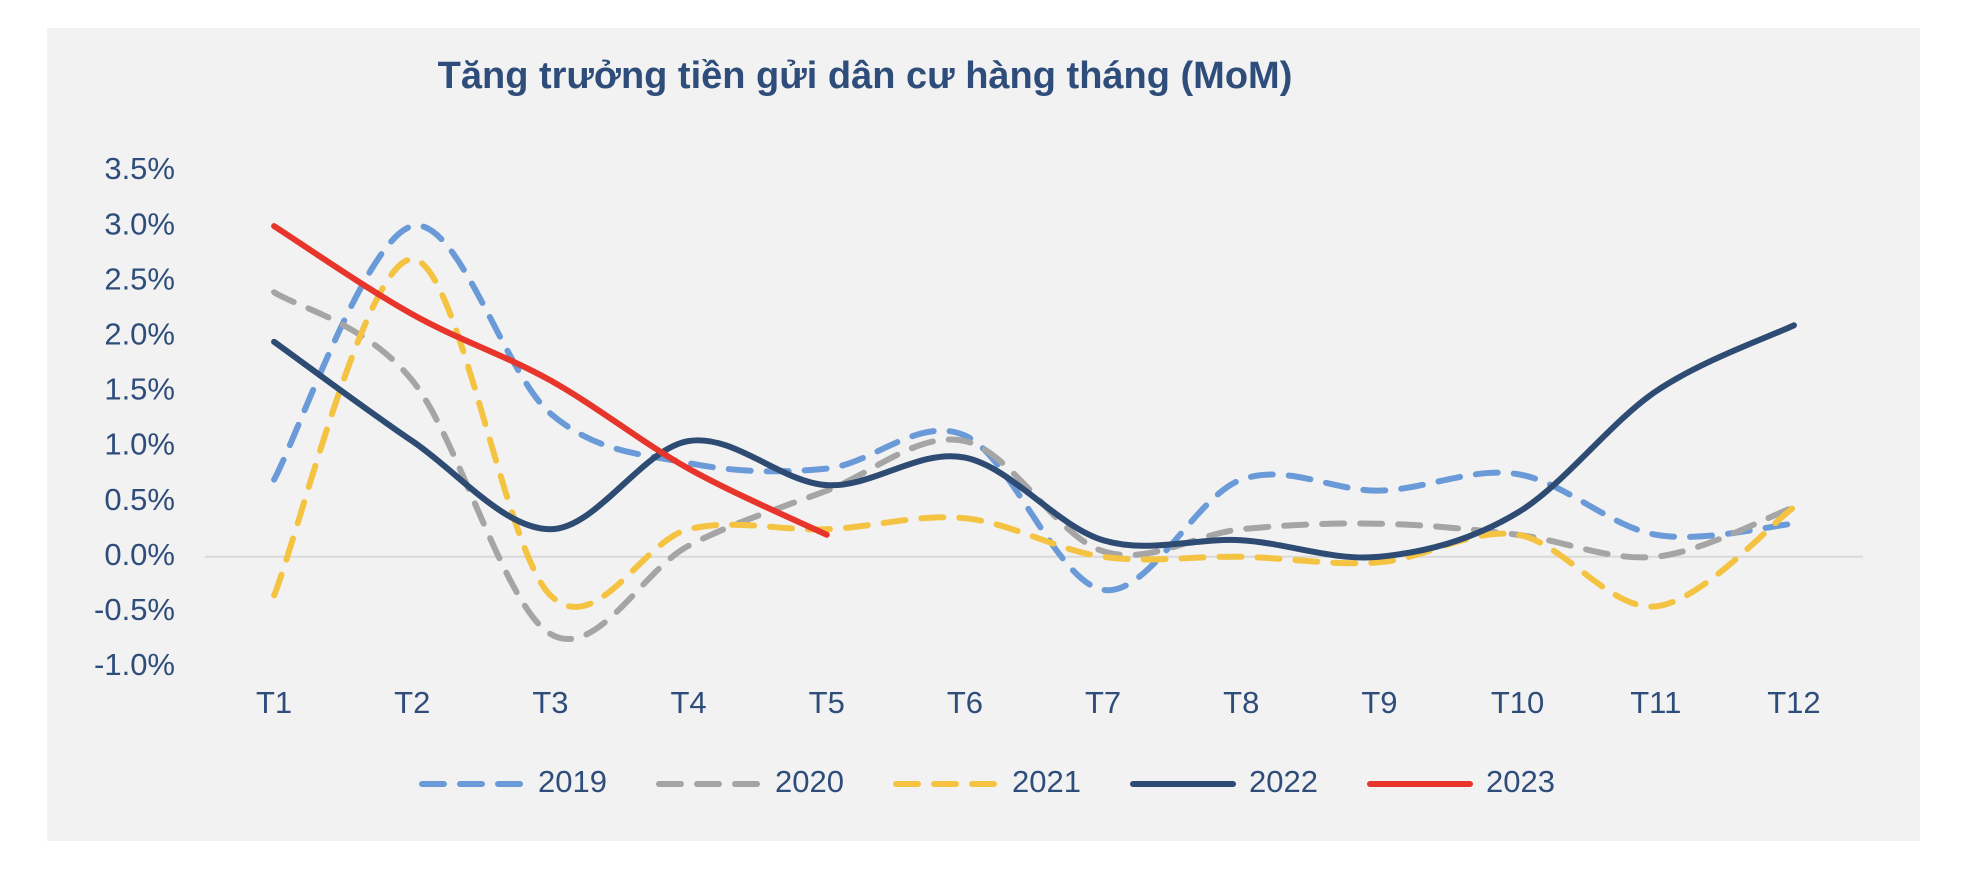 This screenshot has width=1964, height=874. What do you see at coordinates (139, 554) in the screenshot?
I see `y-tick-label: 0.0%` at bounding box center [139, 554].